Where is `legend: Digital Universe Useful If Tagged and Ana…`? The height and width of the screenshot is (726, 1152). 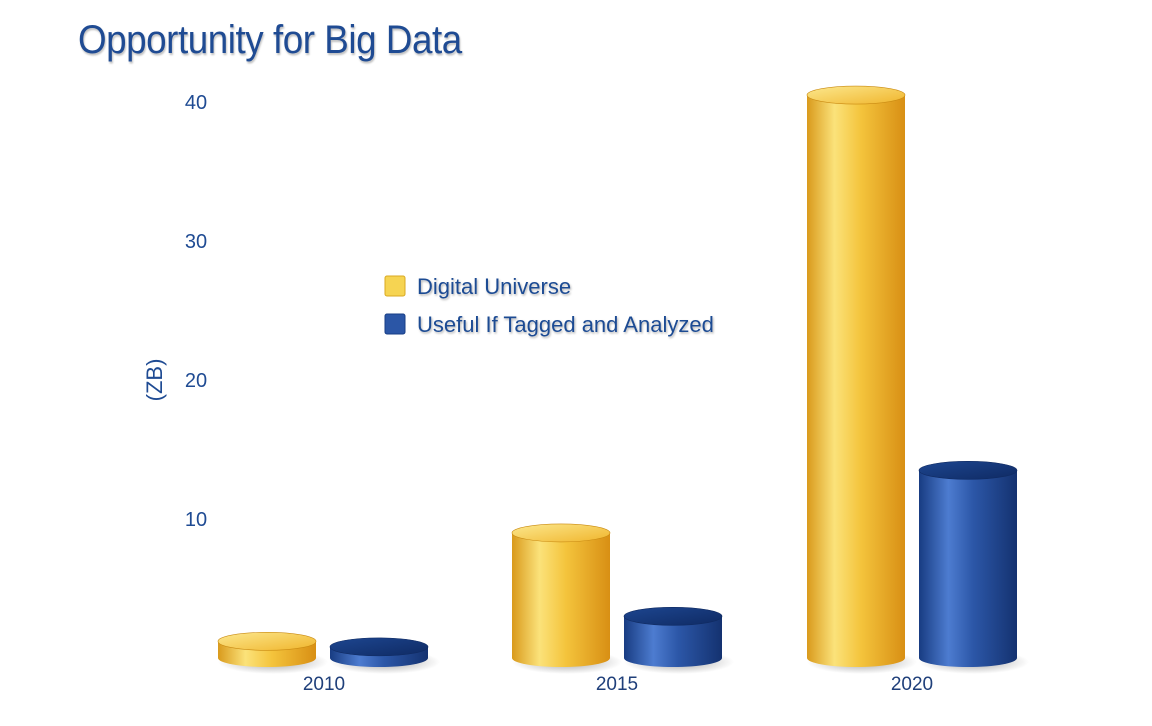 legend: Digital Universe Useful If Tagged and Ana… is located at coordinates (549, 305).